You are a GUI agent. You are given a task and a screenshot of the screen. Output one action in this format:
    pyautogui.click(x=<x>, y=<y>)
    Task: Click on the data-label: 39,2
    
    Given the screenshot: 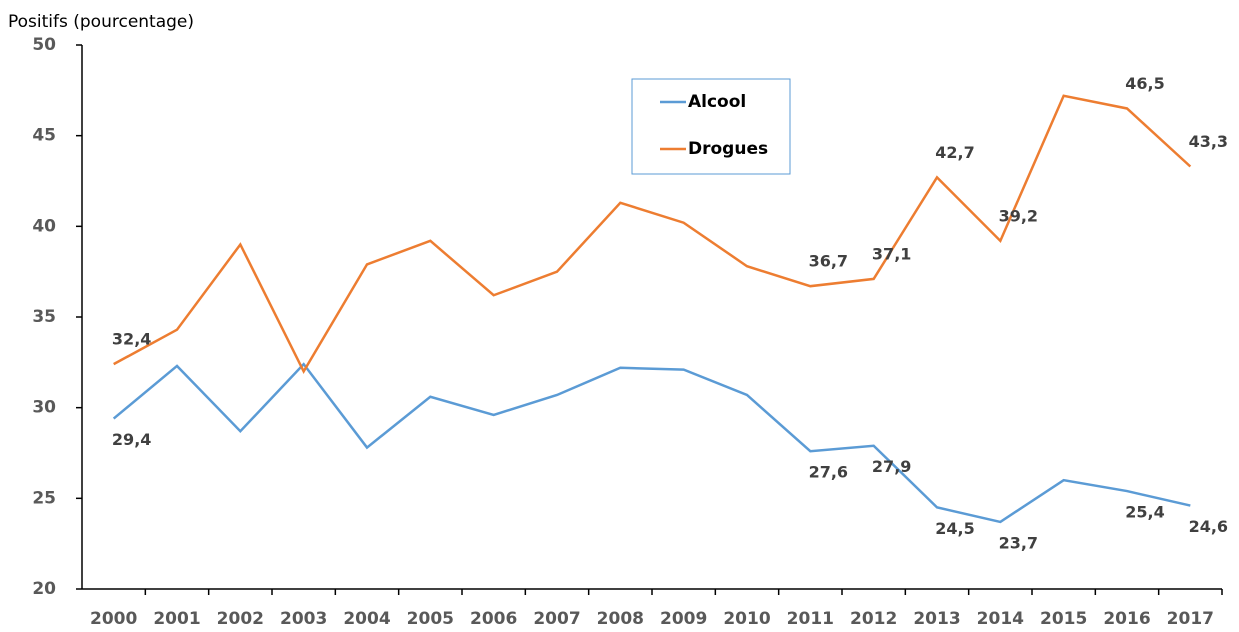 What is the action you would take?
    pyautogui.click(x=1018, y=215)
    